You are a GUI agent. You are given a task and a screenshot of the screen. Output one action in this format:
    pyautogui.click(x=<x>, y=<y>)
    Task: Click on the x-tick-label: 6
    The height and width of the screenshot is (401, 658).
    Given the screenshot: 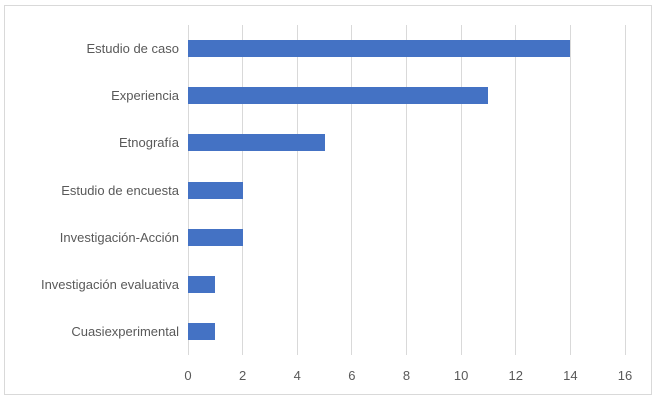 What is the action you would take?
    pyautogui.click(x=352, y=375)
    